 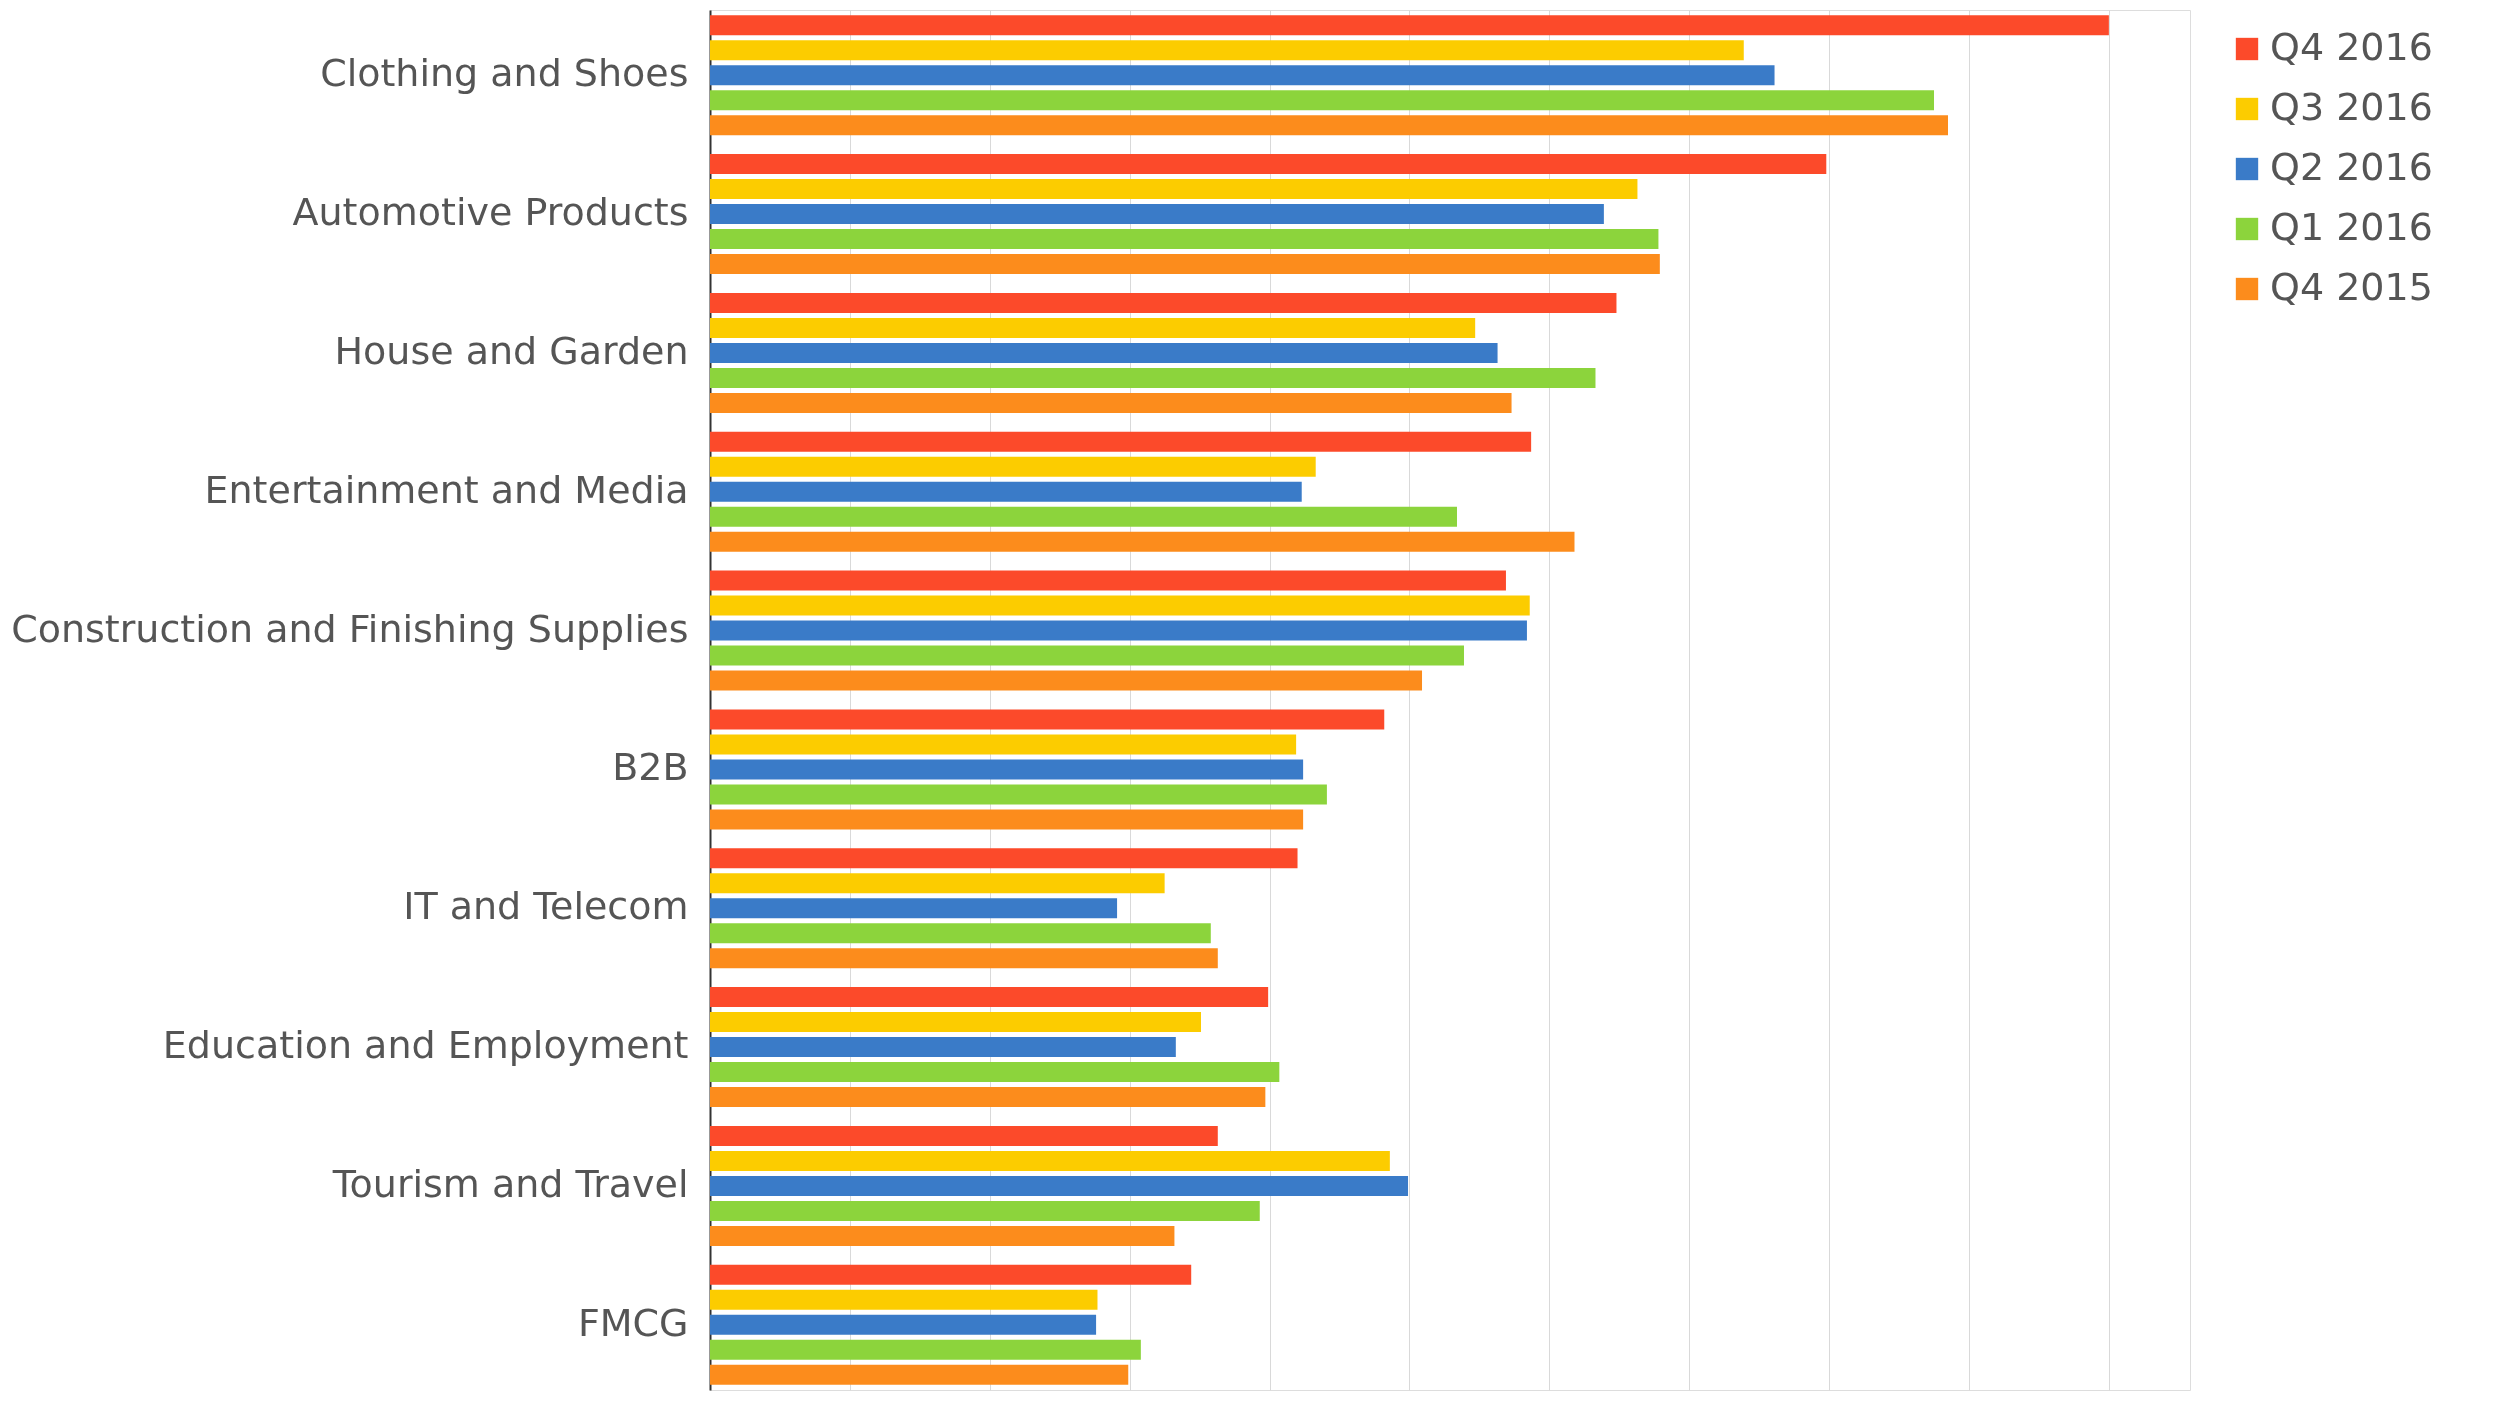 I want to click on y-tick-label: Construction and Finishing Supplies, so click(x=350, y=628).